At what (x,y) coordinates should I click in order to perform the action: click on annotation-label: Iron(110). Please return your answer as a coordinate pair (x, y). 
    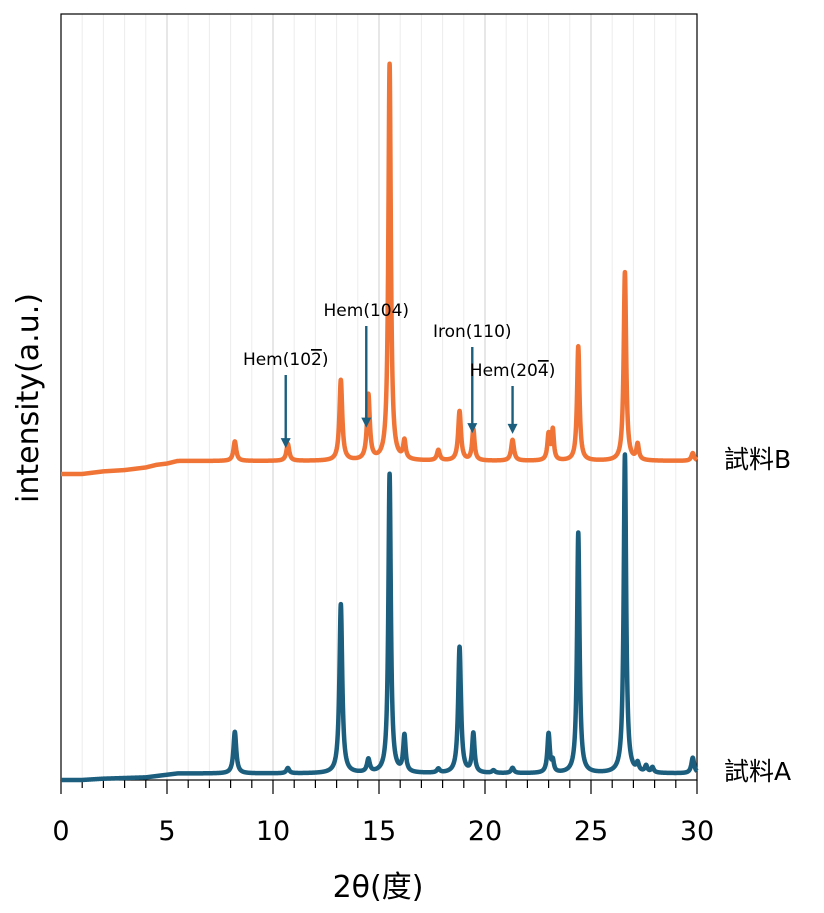
    Looking at the image, I should click on (472, 332).